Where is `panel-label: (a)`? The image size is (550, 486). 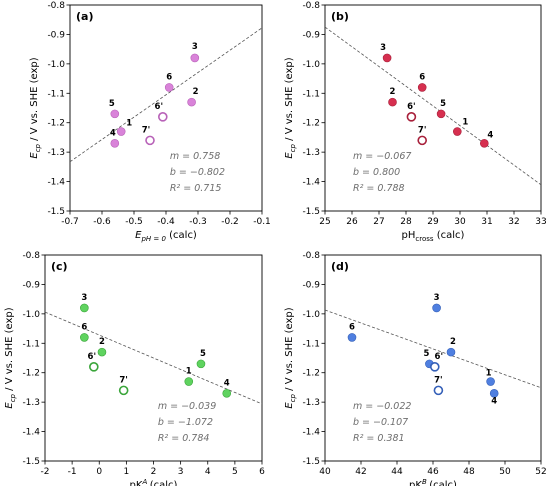
panel-label: (a) is located at coordinates (84, 16).